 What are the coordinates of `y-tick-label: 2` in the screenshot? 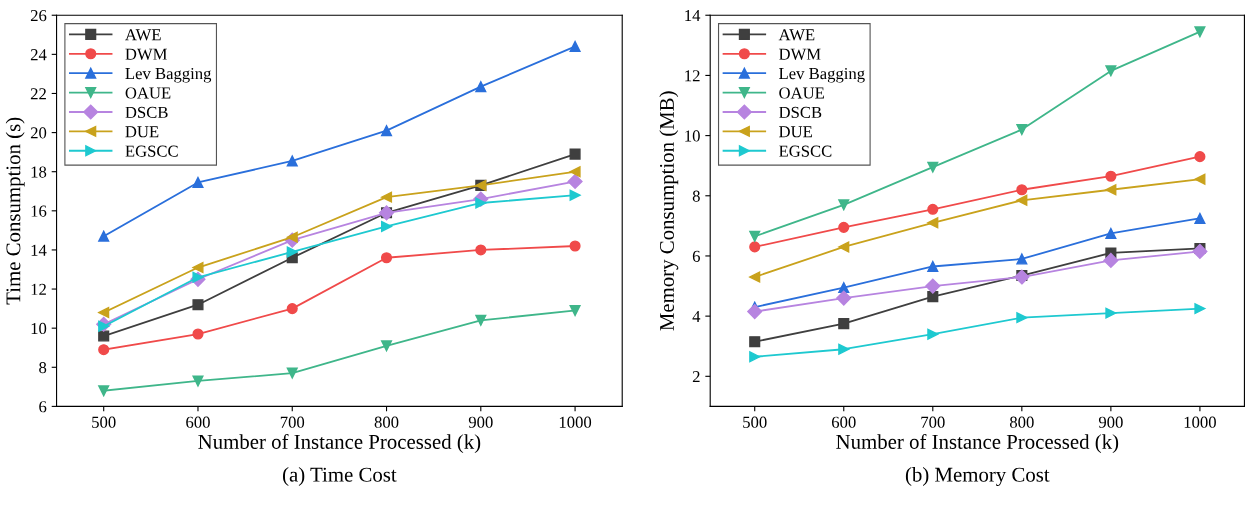 It's located at (696, 377).